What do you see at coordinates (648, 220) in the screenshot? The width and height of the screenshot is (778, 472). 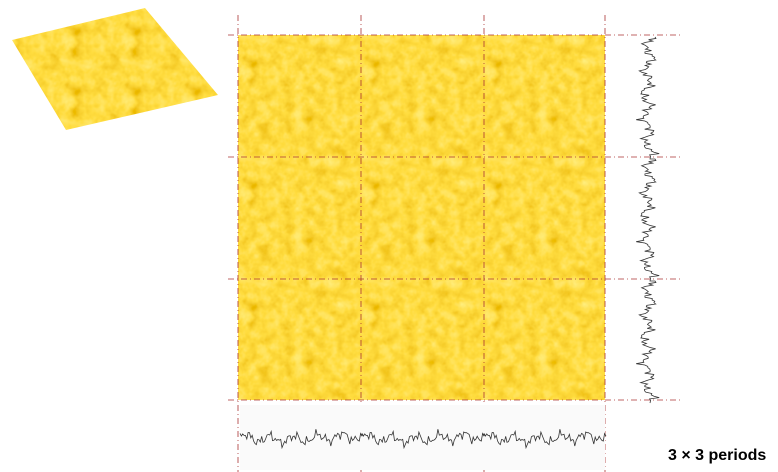 I see `vertical-profile` at bounding box center [648, 220].